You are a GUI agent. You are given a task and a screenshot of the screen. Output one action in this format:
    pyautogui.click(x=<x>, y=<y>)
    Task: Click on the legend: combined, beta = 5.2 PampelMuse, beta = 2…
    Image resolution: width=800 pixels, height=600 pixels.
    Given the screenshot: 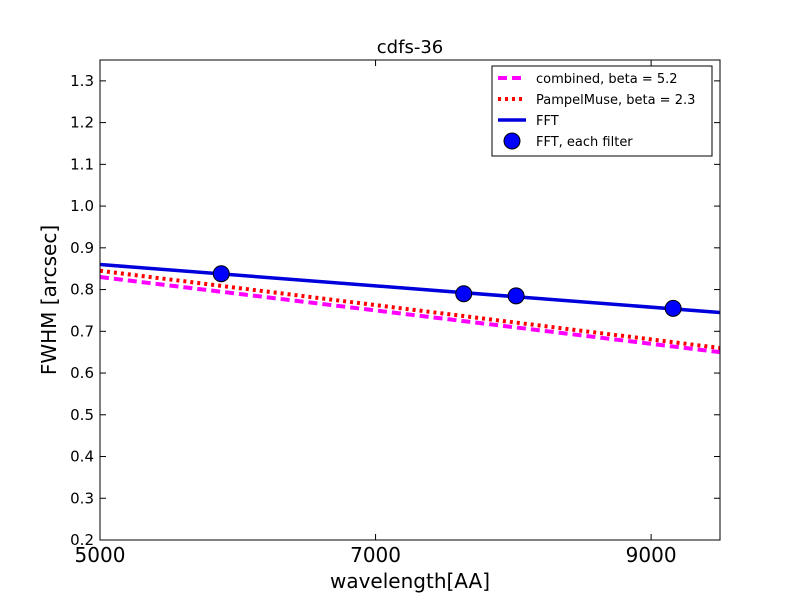 What is the action you would take?
    pyautogui.click(x=602, y=111)
    